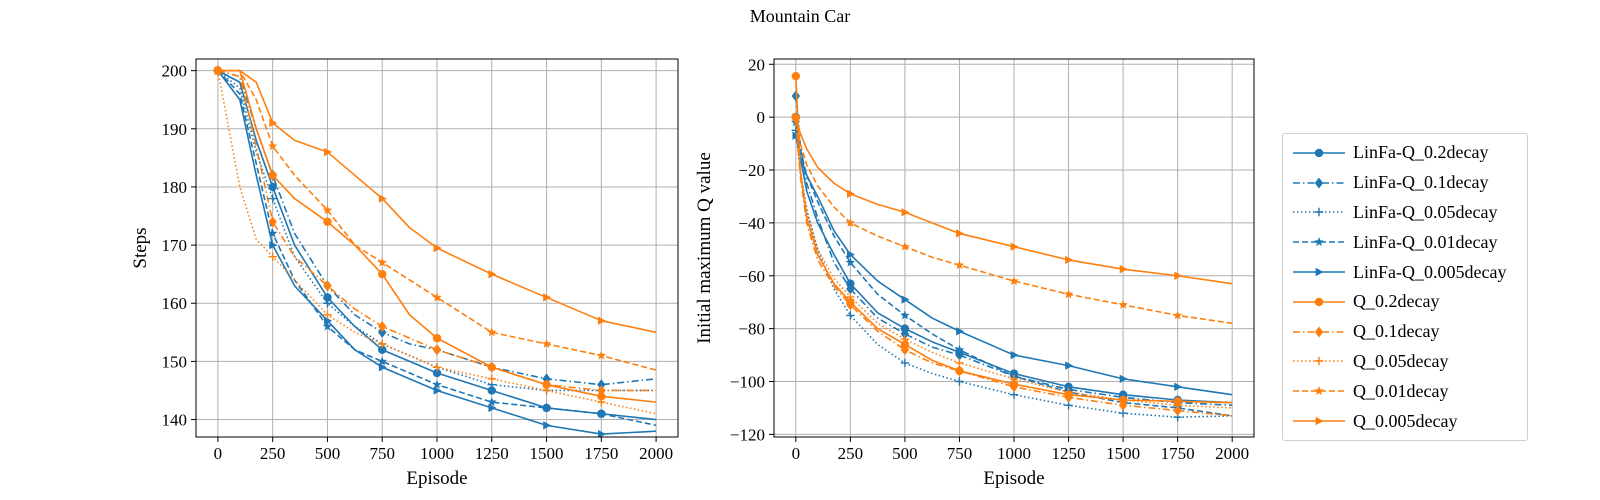 The height and width of the screenshot is (500, 1600). What do you see at coordinates (601, 453) in the screenshot?
I see `x-tick-label: 1750` at bounding box center [601, 453].